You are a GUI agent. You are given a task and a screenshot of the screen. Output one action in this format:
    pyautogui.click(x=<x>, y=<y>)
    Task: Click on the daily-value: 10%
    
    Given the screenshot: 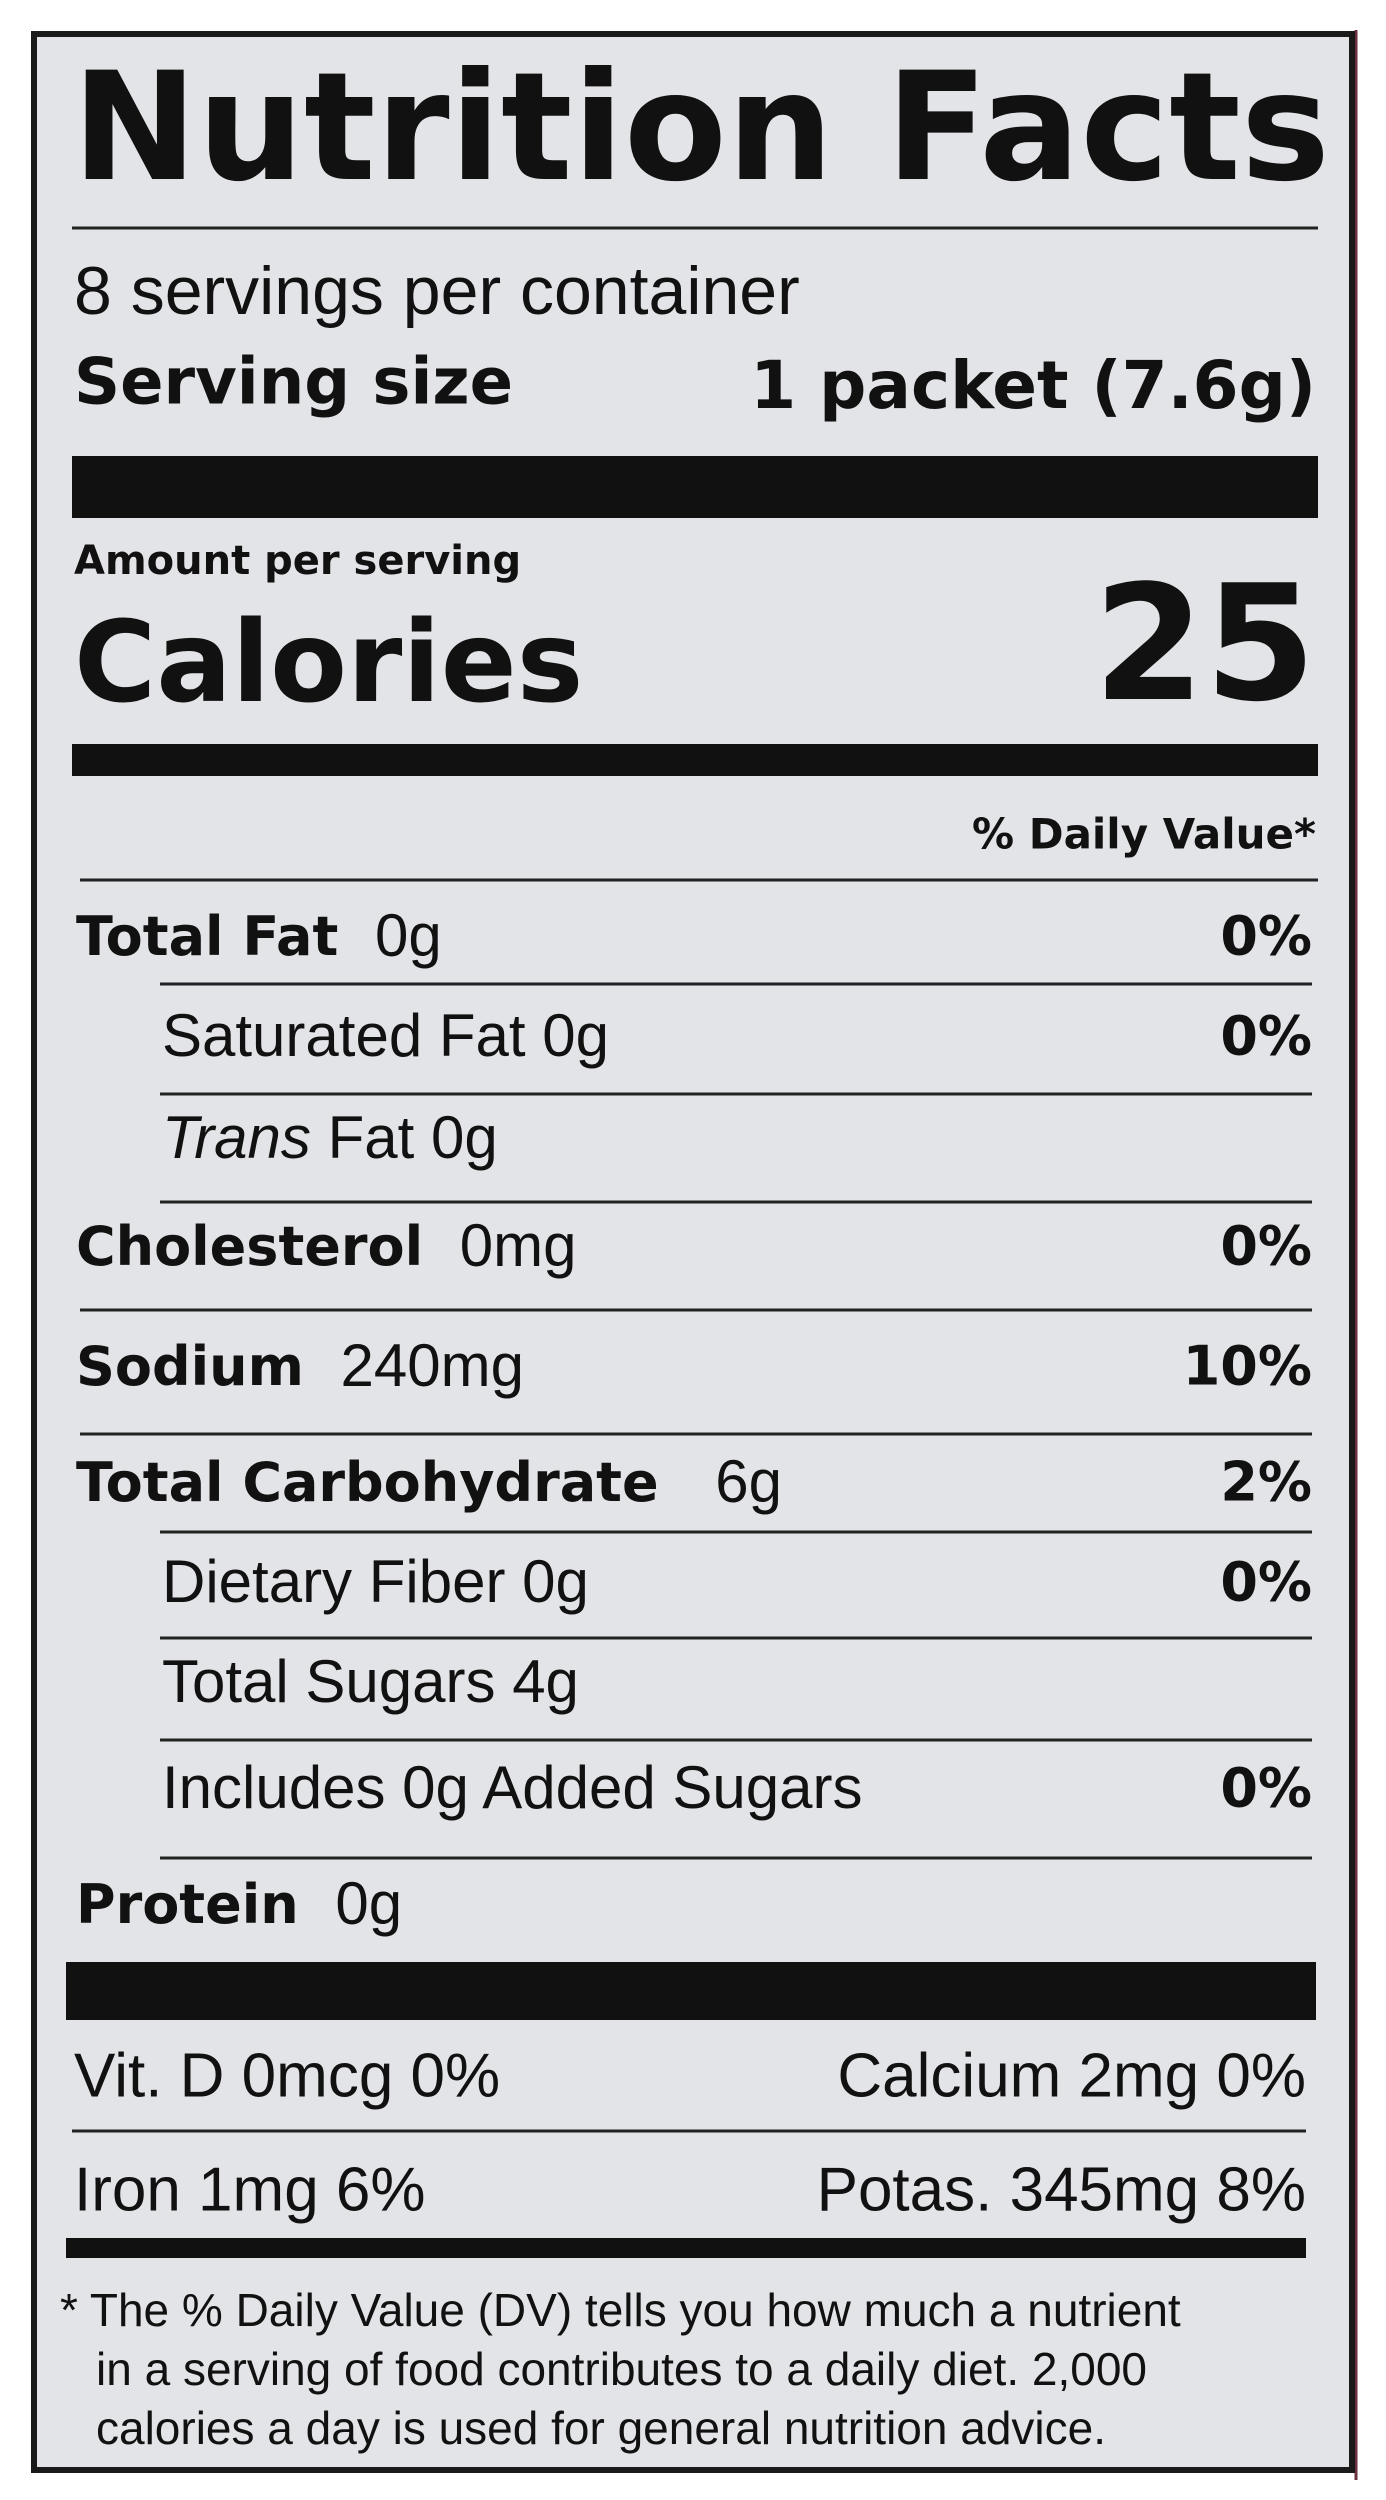 What is the action you would take?
    pyautogui.click(x=1247, y=1366)
    